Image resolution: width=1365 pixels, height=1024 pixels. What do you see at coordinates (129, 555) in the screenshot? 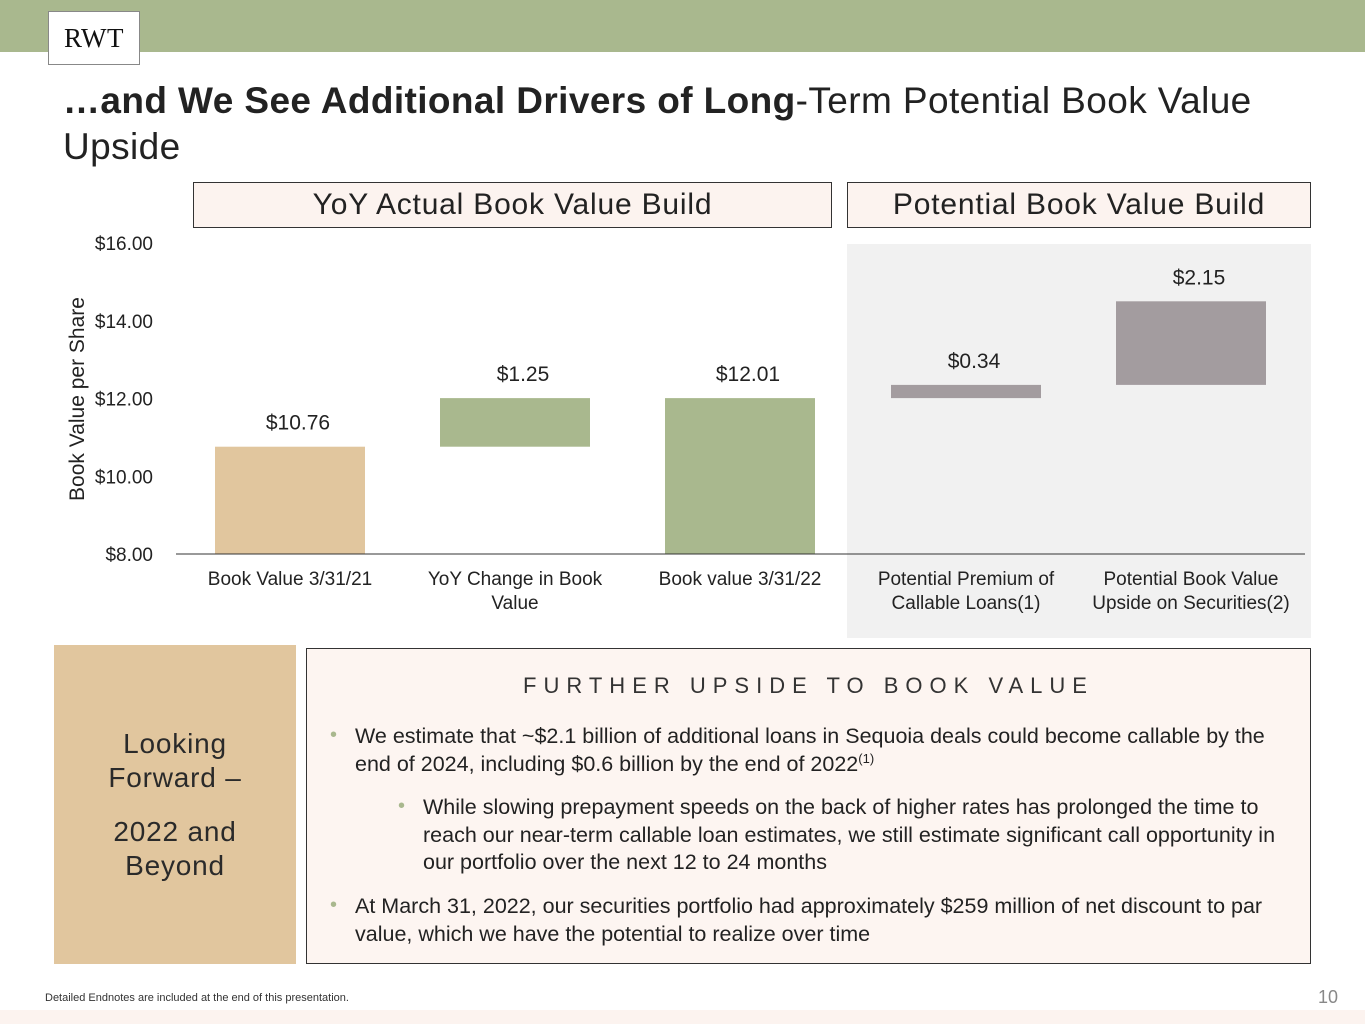
I see `y-tick-label: $8.00` at bounding box center [129, 555].